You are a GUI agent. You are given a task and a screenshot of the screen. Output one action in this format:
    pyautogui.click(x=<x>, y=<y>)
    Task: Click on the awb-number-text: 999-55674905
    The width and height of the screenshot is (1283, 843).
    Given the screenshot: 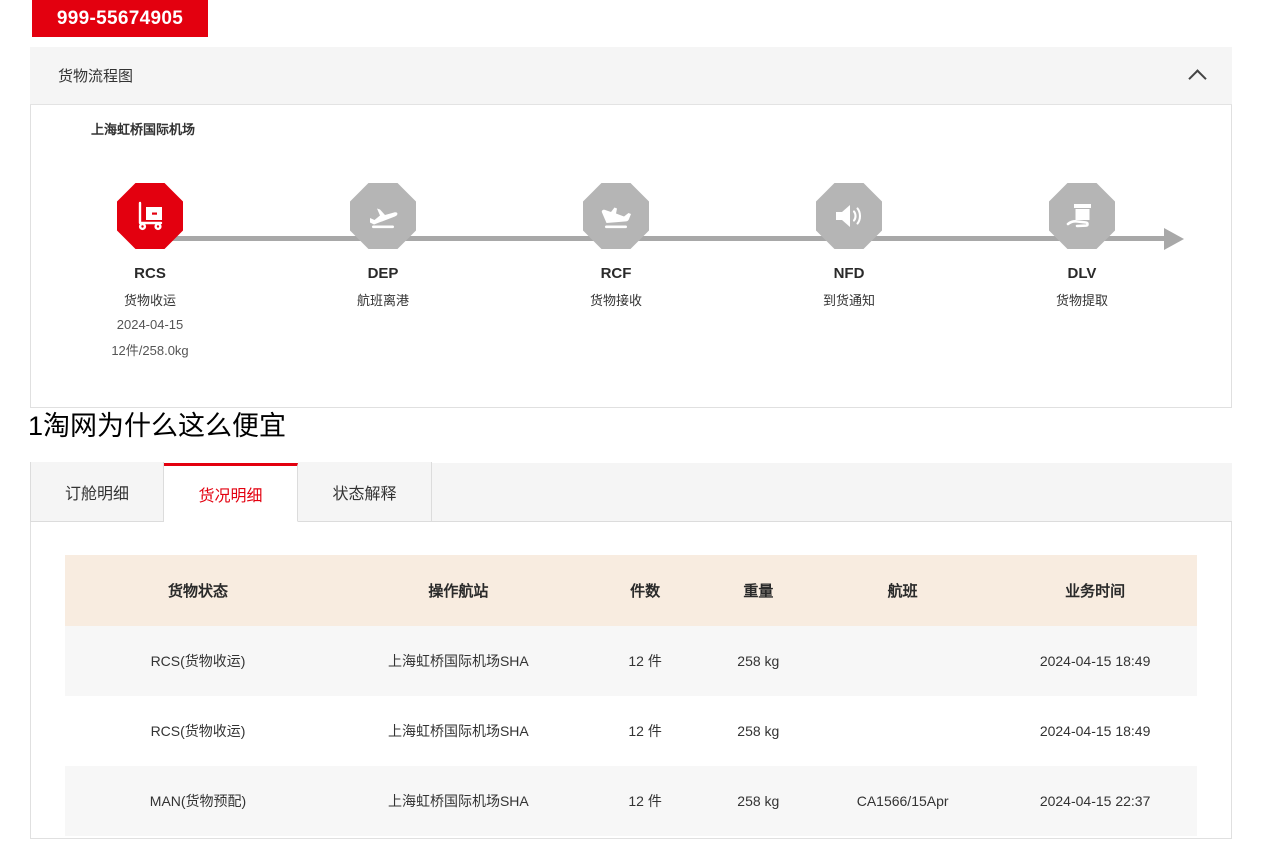 What is the action you would take?
    pyautogui.click(x=120, y=18)
    